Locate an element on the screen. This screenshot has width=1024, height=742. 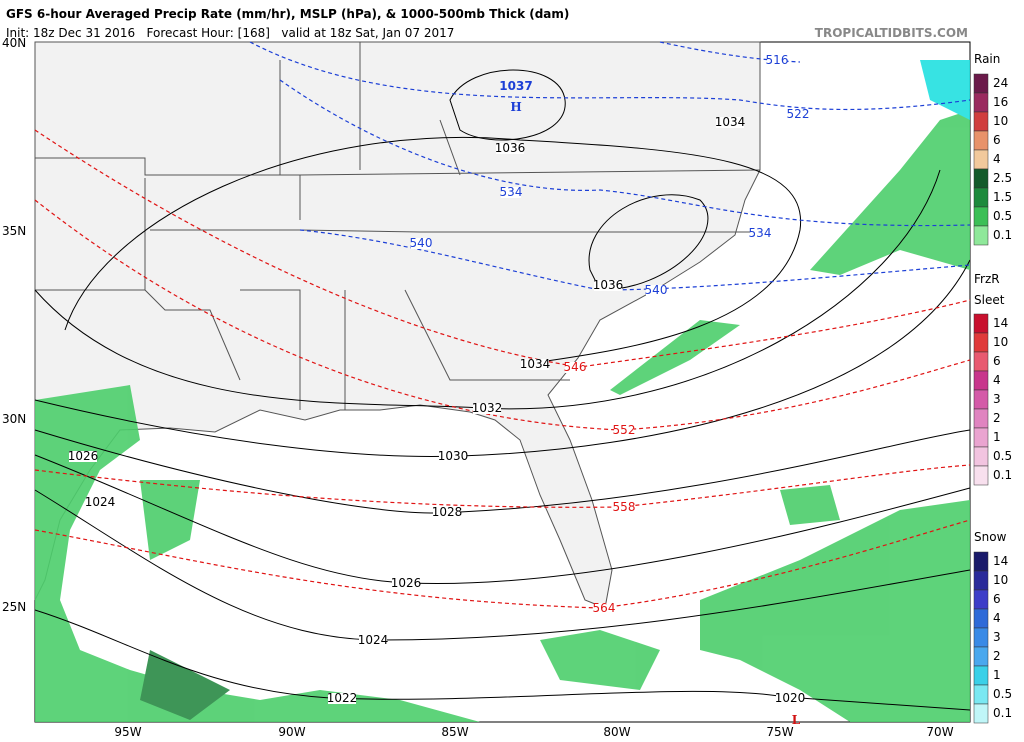
lat-label: 40N is located at coordinates (14, 43).